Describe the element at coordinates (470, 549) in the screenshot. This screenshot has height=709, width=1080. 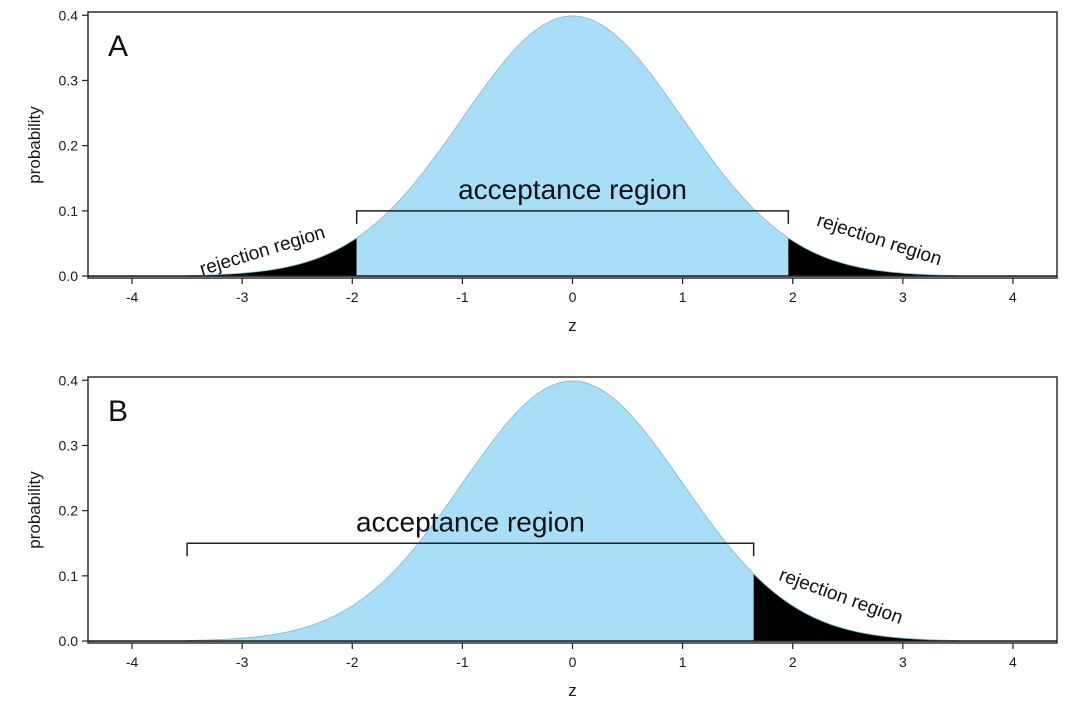
I see `chart-b-acceptance-bracket` at that location.